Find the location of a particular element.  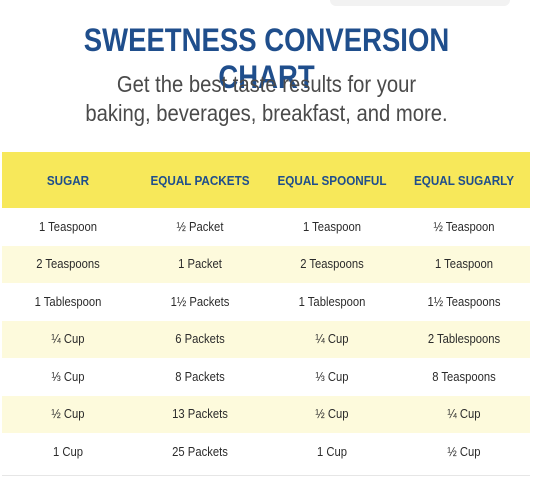

table-cell: 1 Packet is located at coordinates (200, 264).